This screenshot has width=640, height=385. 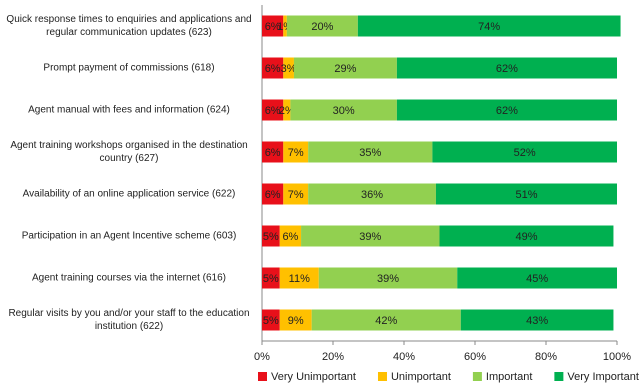 I want to click on data-label: 51%, so click(x=526, y=195).